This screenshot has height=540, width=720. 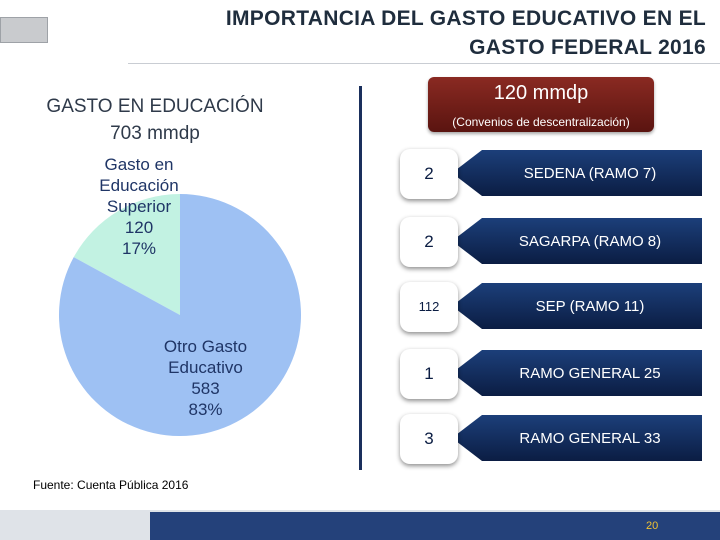 What do you see at coordinates (429, 374) in the screenshot?
I see `ramo-value: 1` at bounding box center [429, 374].